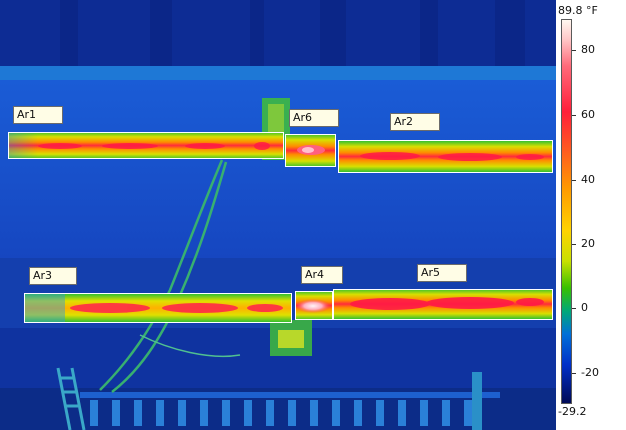  I want to click on area-label-ar3: Ar3, so click(53, 276).